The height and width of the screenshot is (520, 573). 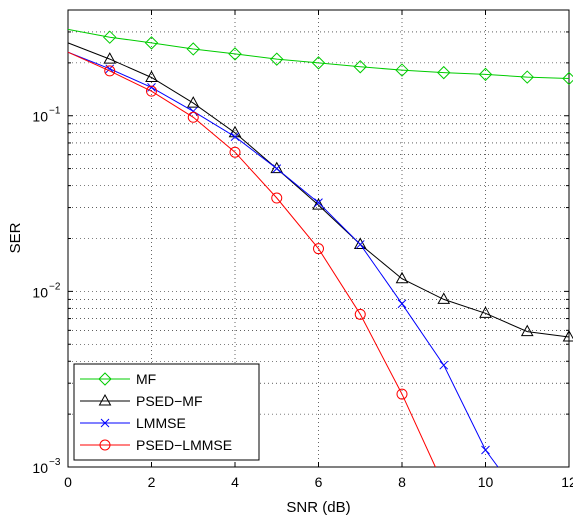 I want to click on legend-label: LMMSE, so click(x=161, y=423).